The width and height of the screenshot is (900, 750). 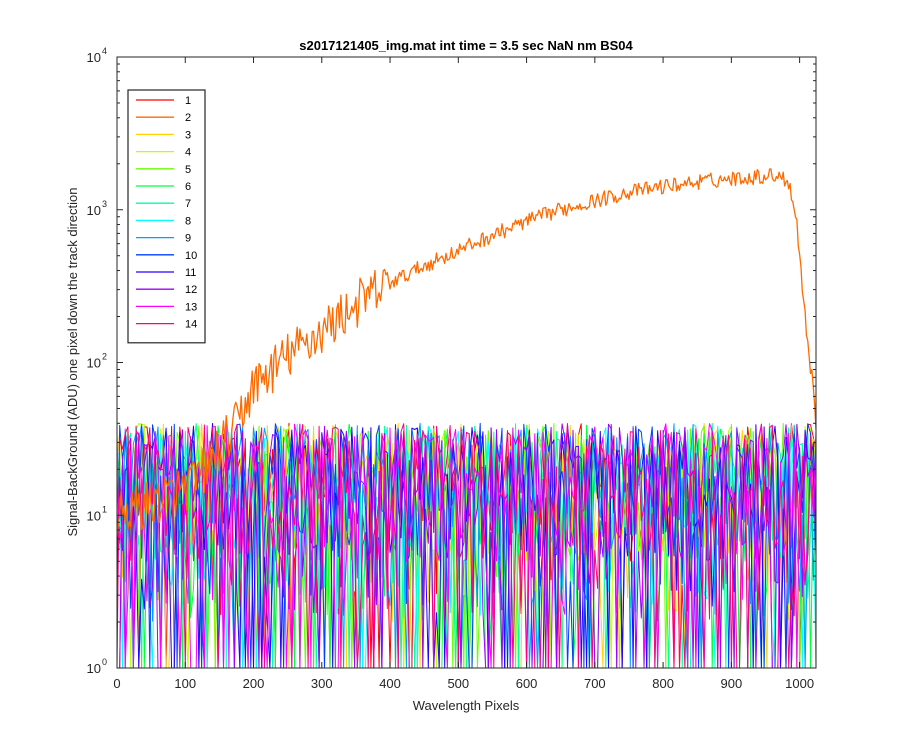 I want to click on x-tick-label: 800, so click(x=663, y=683).